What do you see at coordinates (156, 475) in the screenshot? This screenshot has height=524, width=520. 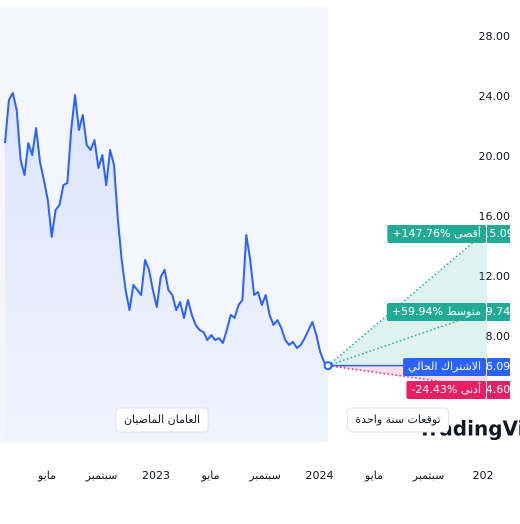 I see `x-tick-label: 2023` at bounding box center [156, 475].